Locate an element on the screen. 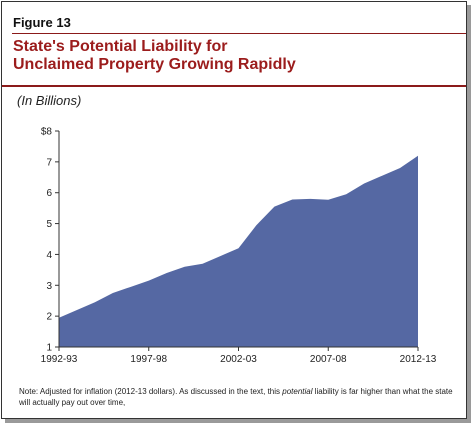 The width and height of the screenshot is (474, 425). x-tick-label: 2007-08 is located at coordinates (328, 359).